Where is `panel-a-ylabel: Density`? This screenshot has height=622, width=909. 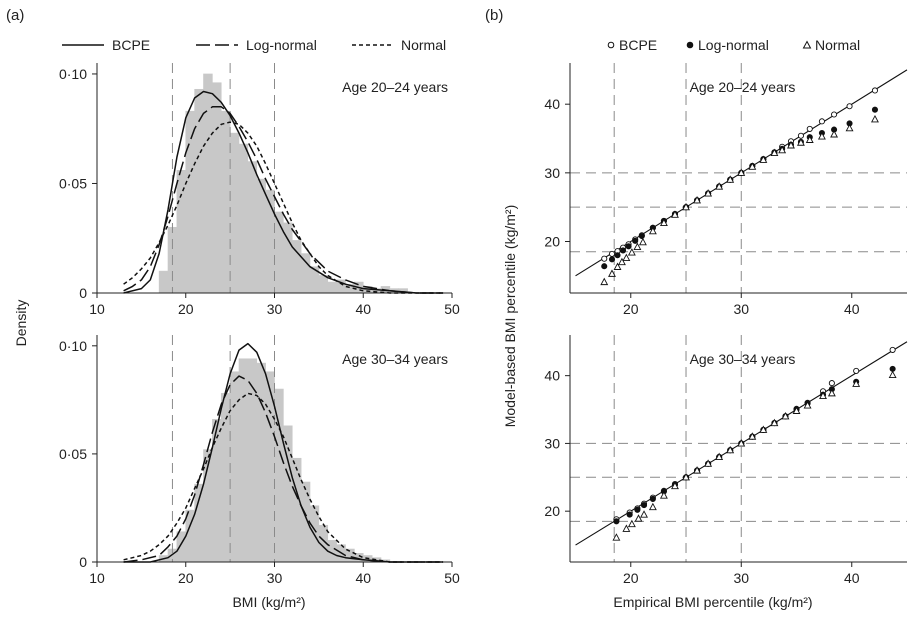
panel-a-ylabel: Density is located at coordinates (21, 323).